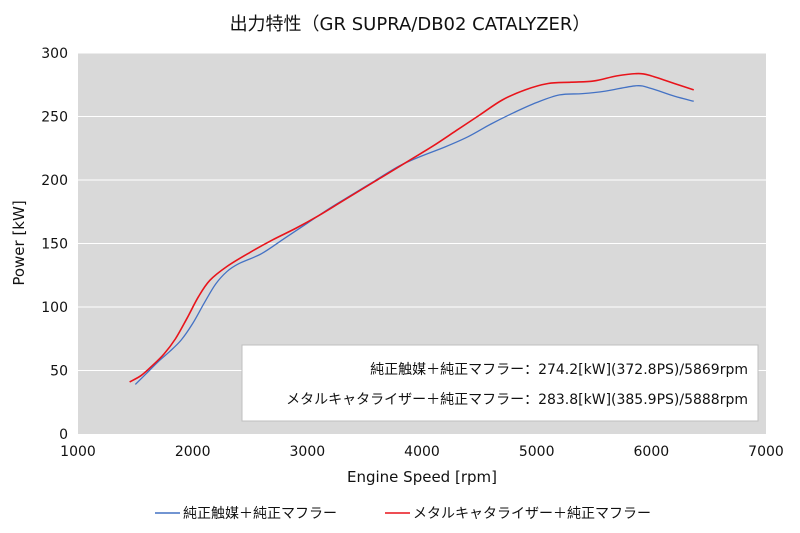 This screenshot has height=533, width=800. I want to click on annotation-box, so click(500, 383).